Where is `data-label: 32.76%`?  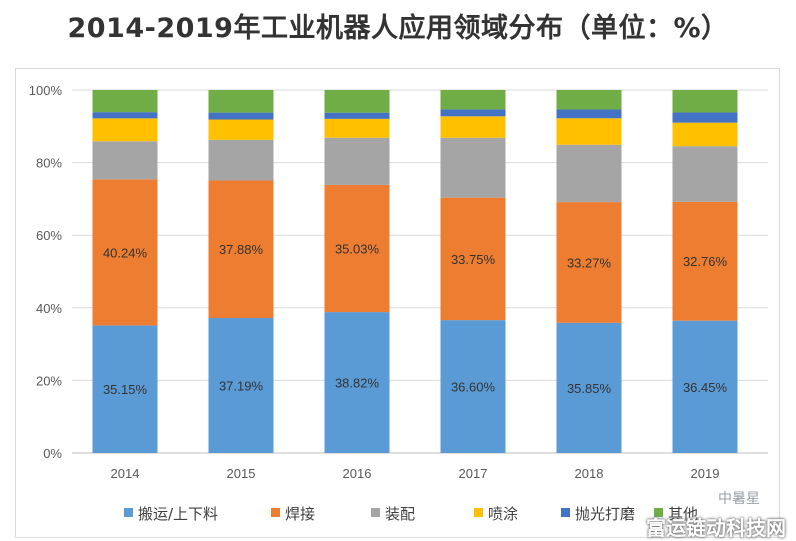 data-label: 32.76% is located at coordinates (705, 261).